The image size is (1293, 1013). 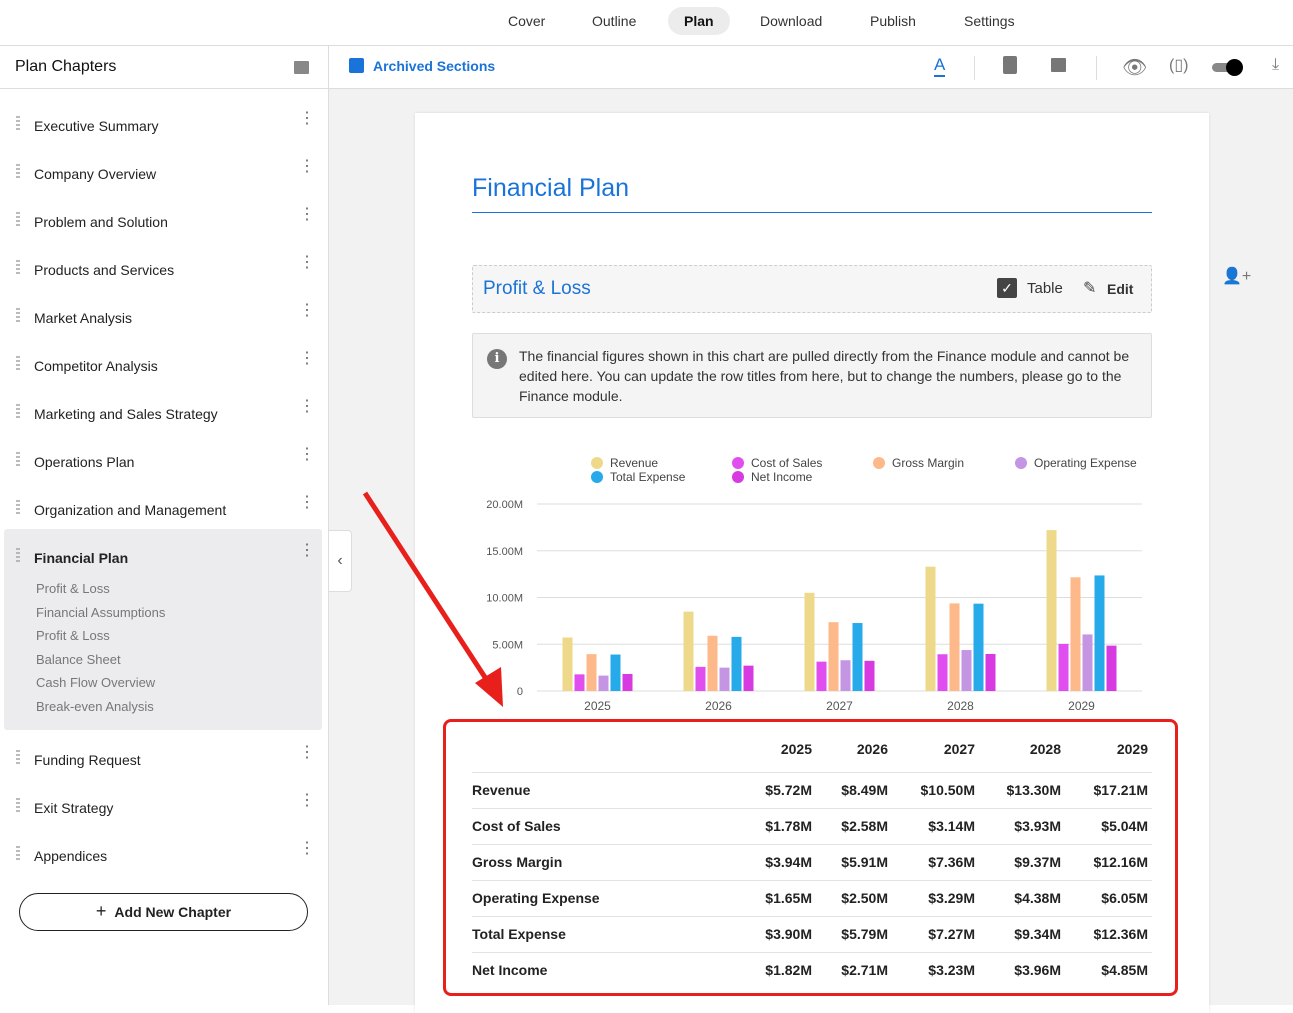 I want to click on row-title: Net Income, so click(x=510, y=970).